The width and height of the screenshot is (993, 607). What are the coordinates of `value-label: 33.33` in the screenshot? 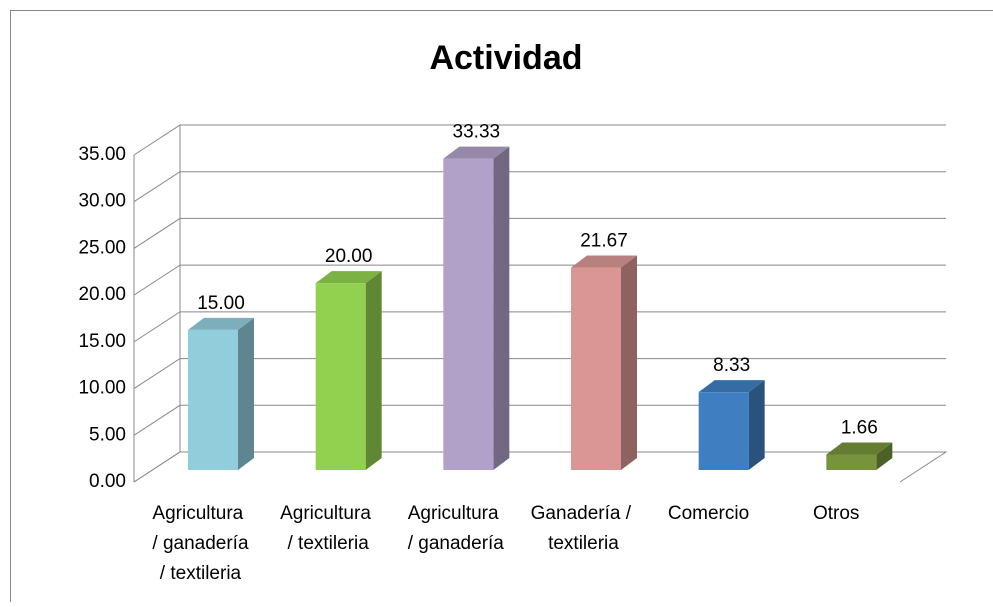 It's located at (477, 132).